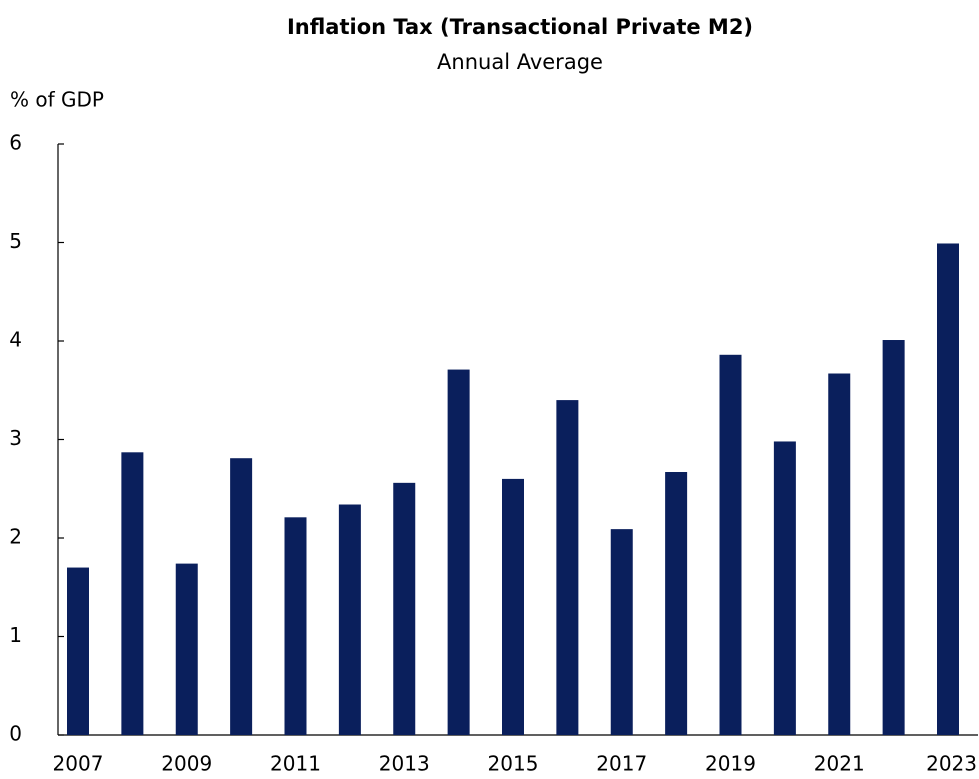  What do you see at coordinates (15, 635) in the screenshot?
I see `y-tick-label: 1` at bounding box center [15, 635].